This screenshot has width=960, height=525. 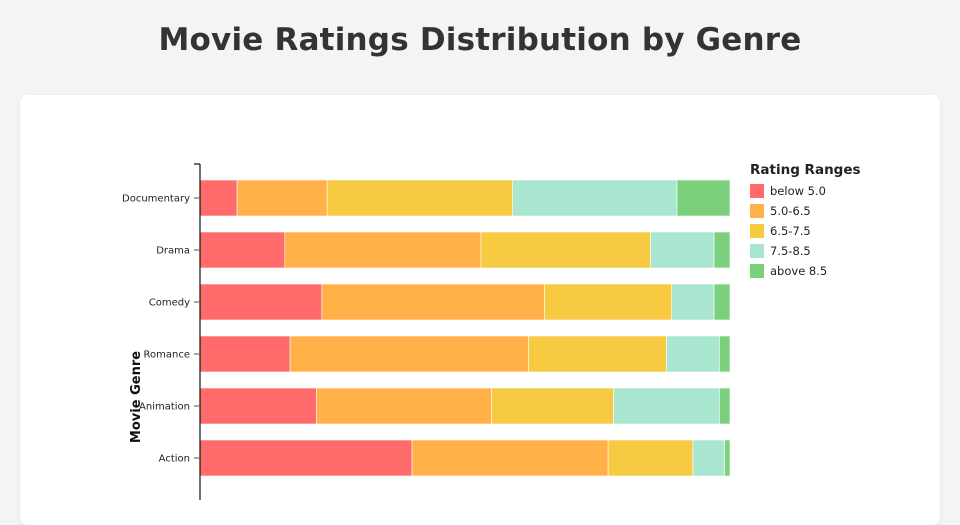 I want to click on legend-title: Rating Ranges, so click(x=805, y=170).